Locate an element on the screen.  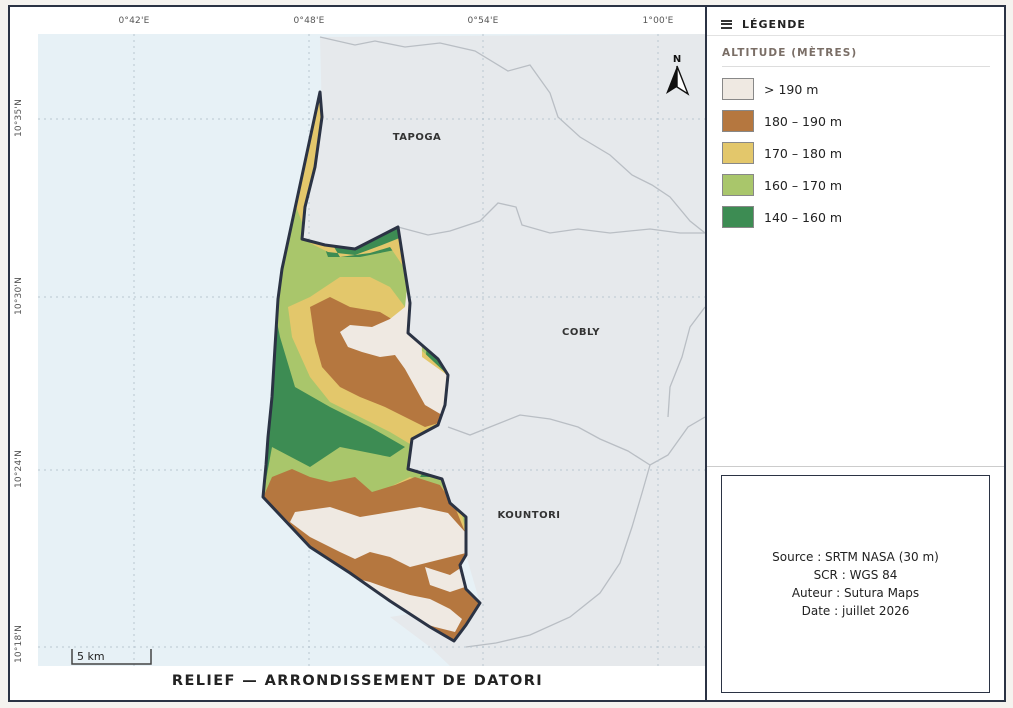
legend-item-label: 180 – 190 m is located at coordinates (803, 121).